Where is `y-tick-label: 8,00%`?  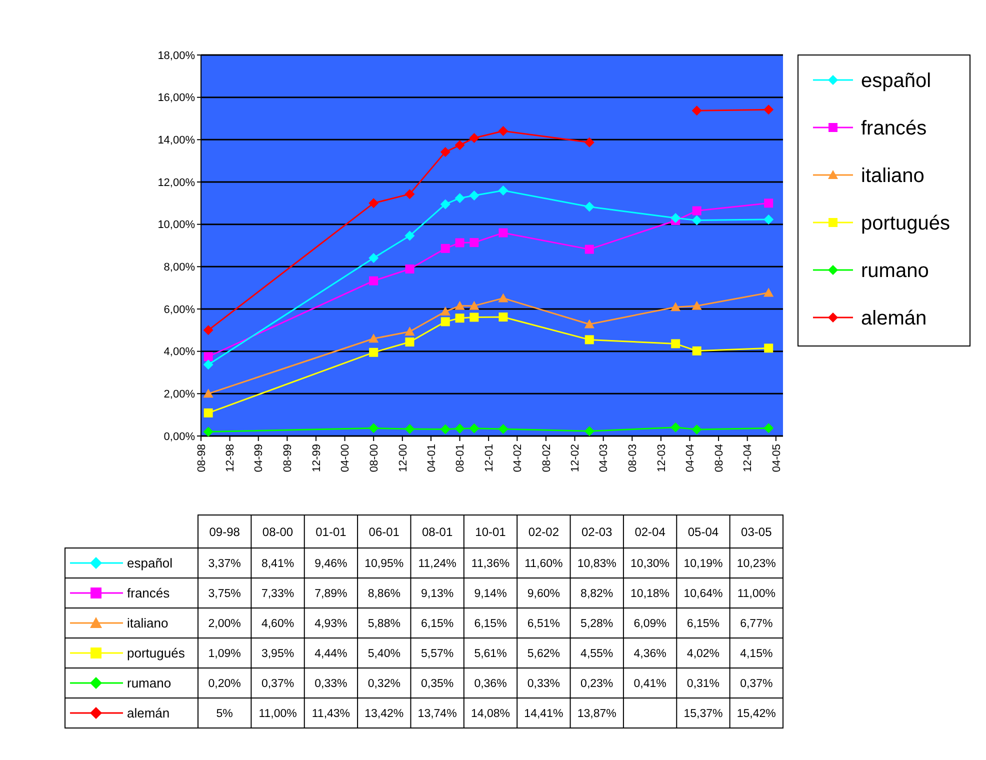
y-tick-label: 8,00% is located at coordinates (180, 268).